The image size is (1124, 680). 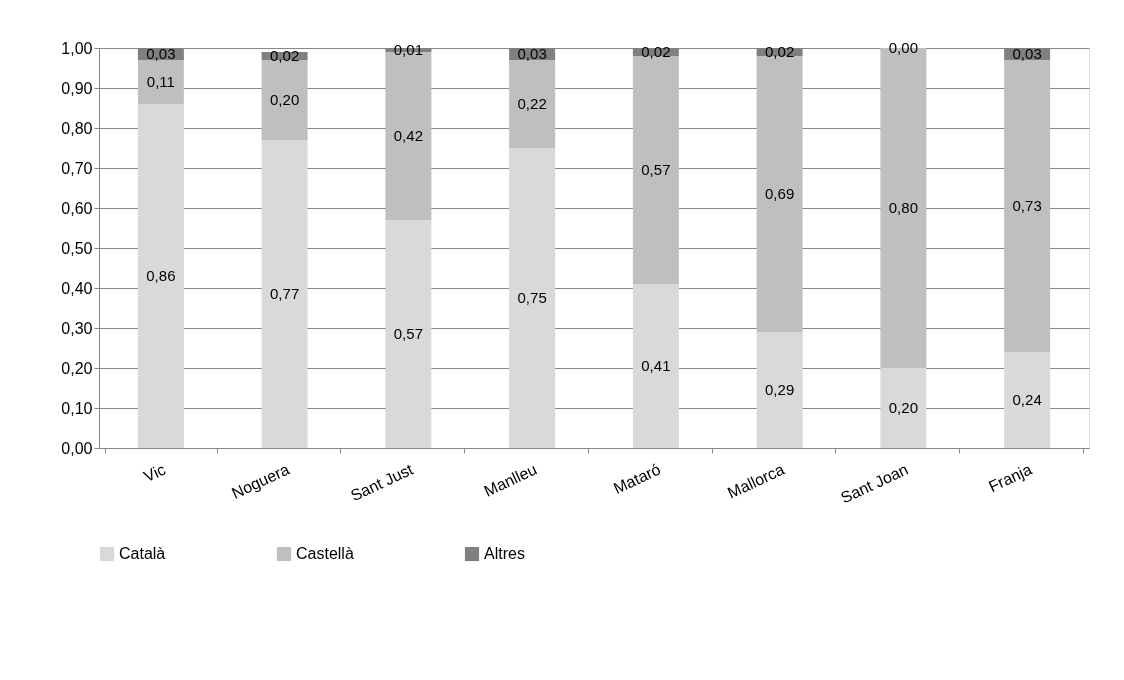 I want to click on data-label: 0,77, so click(x=285, y=293).